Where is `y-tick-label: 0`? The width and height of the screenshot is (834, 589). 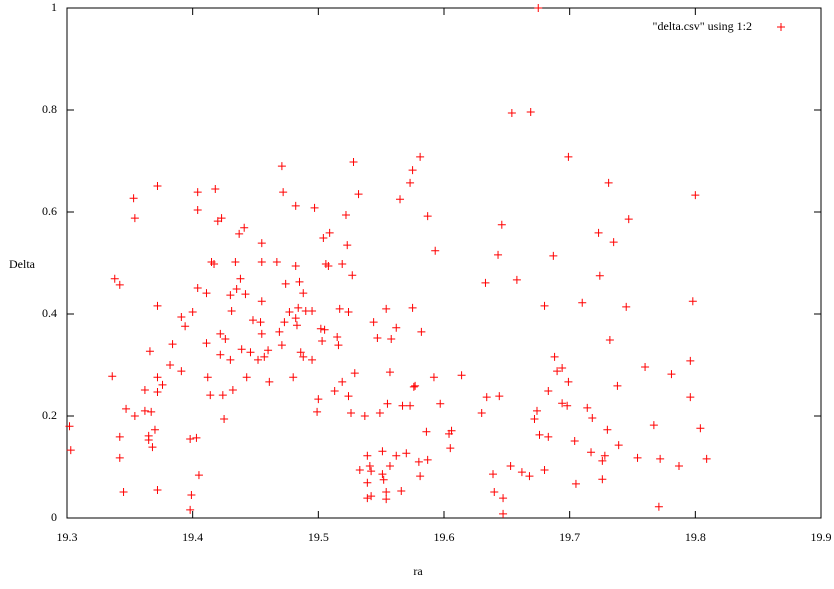
y-tick-label: 0 is located at coordinates (54, 517).